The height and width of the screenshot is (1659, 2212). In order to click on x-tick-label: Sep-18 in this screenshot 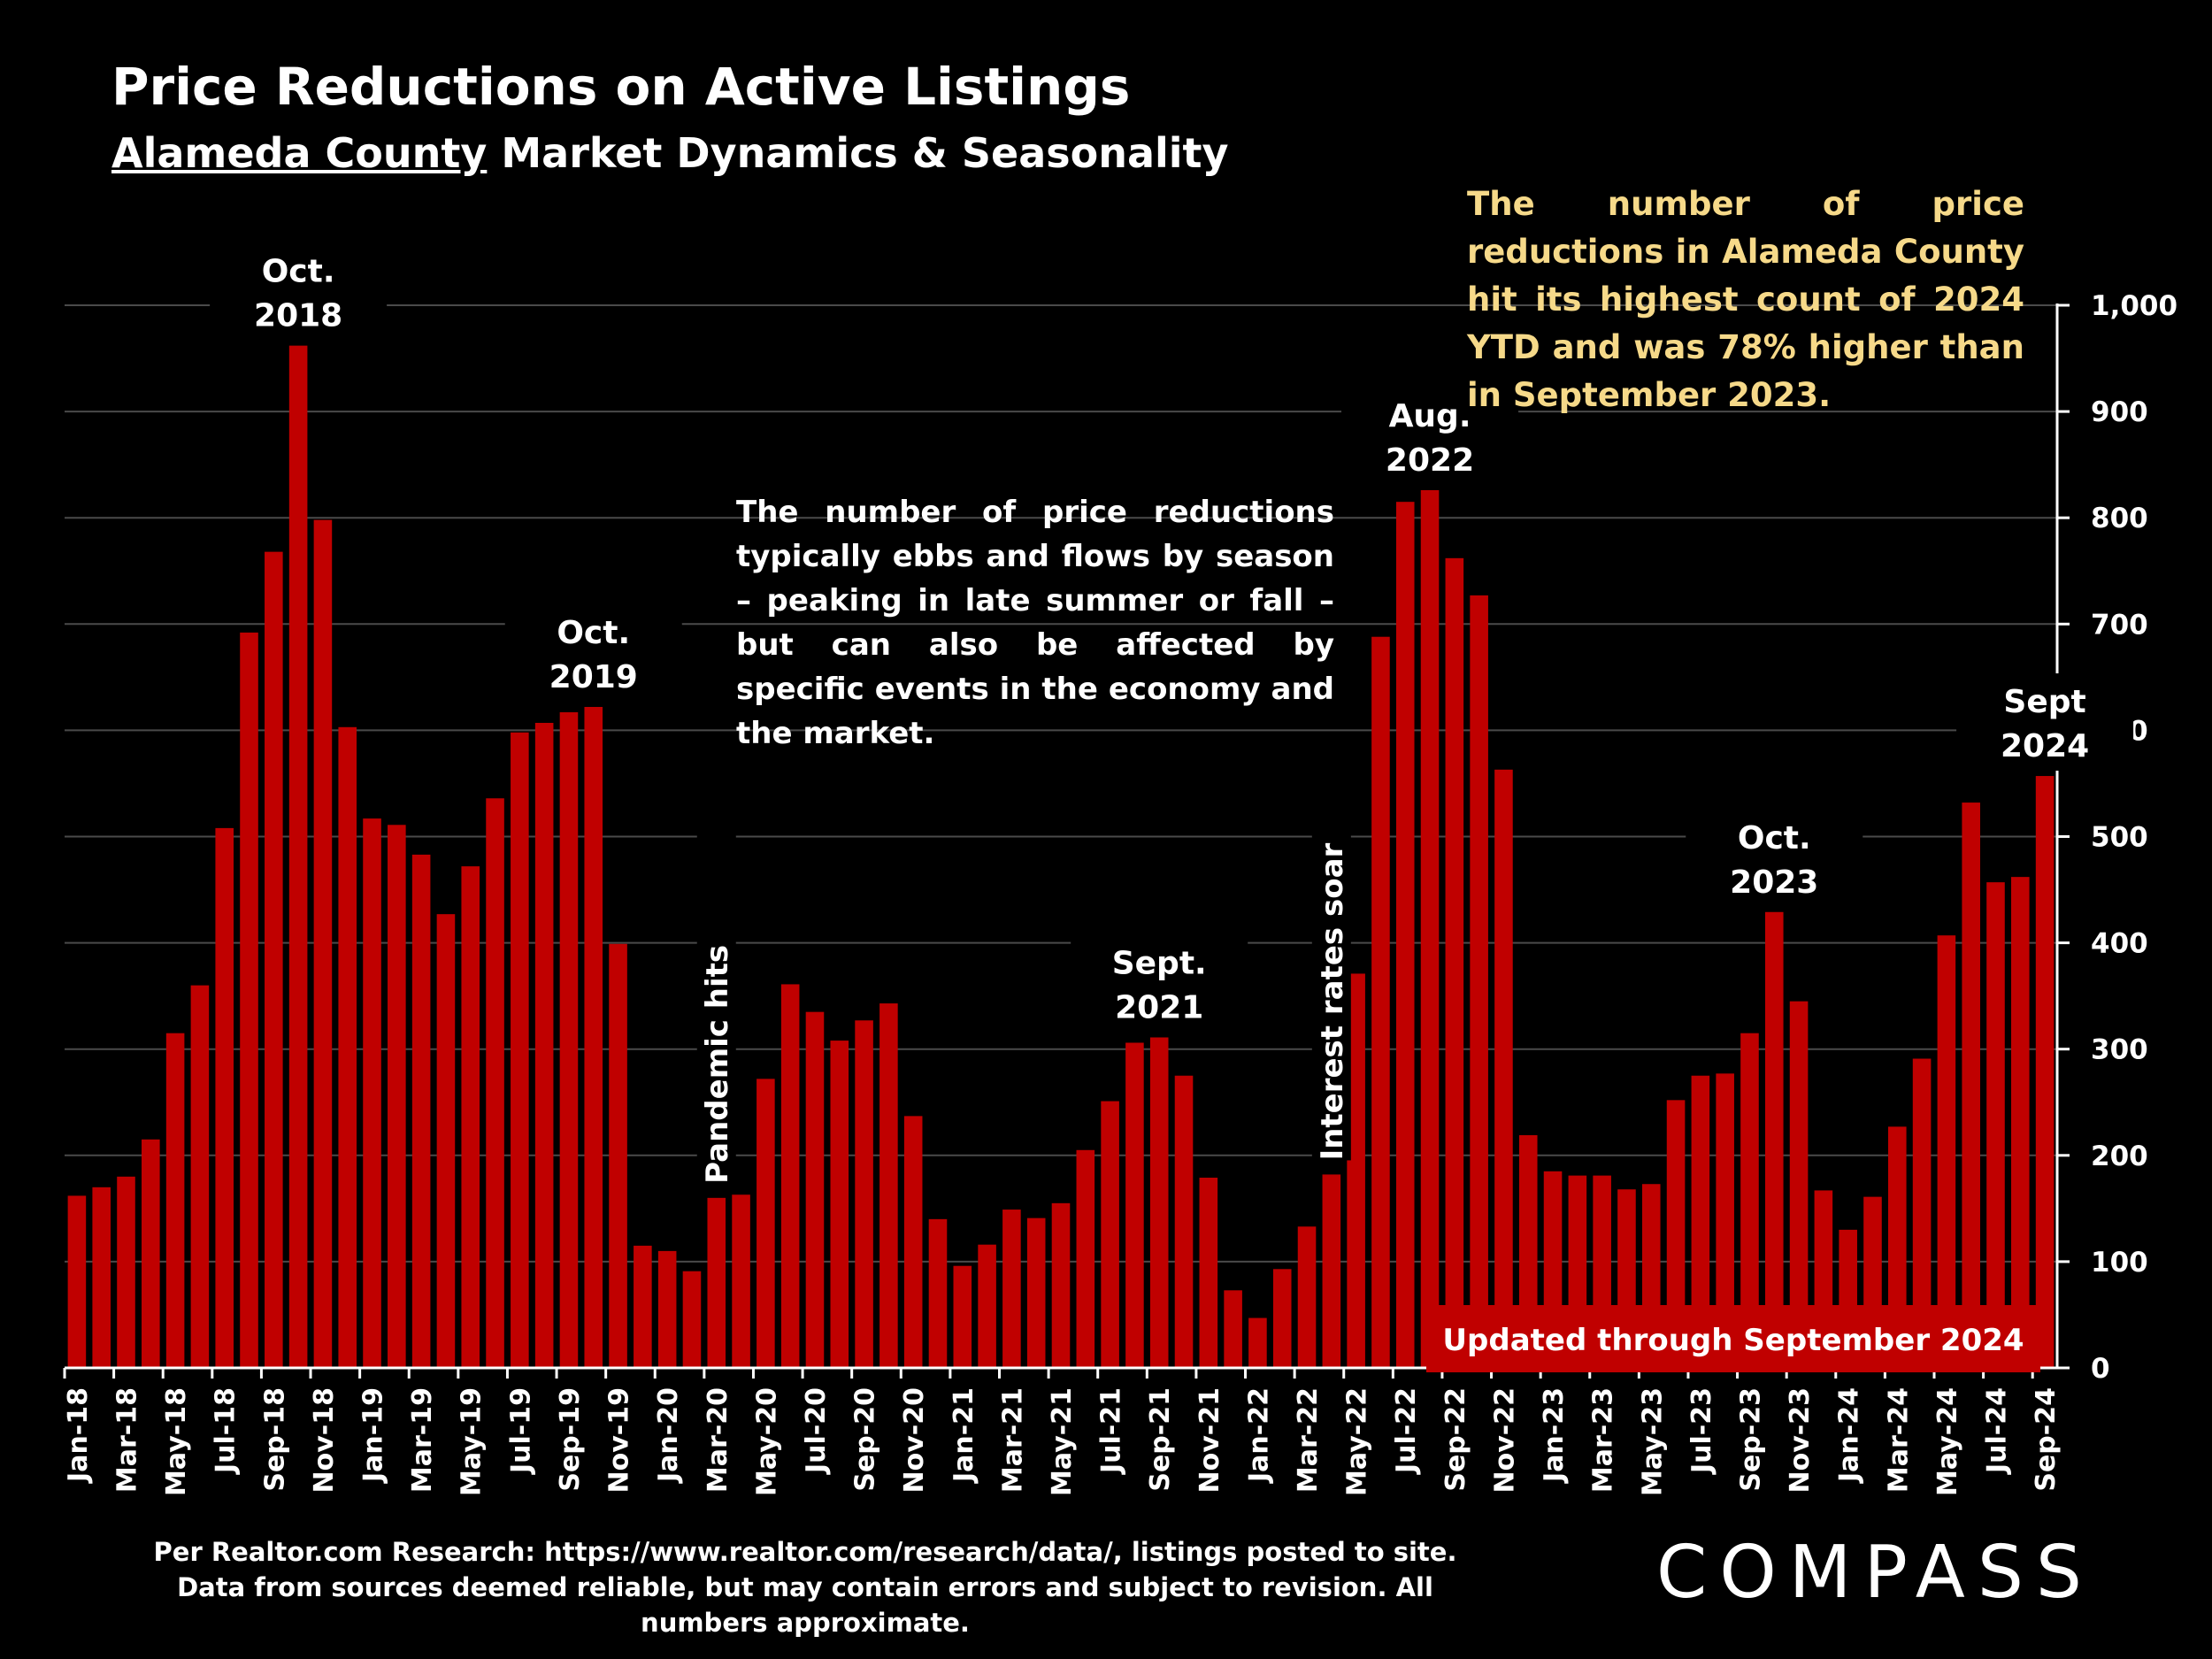, I will do `click(274, 1440)`.